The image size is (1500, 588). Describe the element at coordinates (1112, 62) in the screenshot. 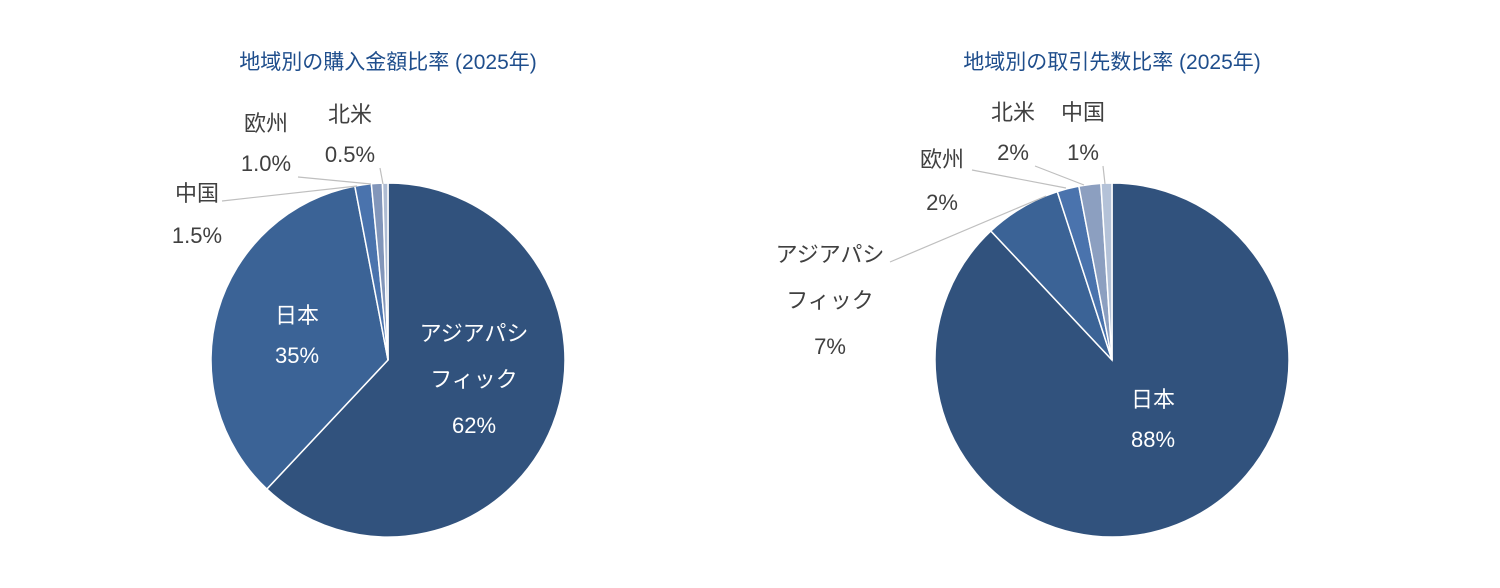

I see `chart-title: 地域別の取引先数比率 (2025年)` at that location.